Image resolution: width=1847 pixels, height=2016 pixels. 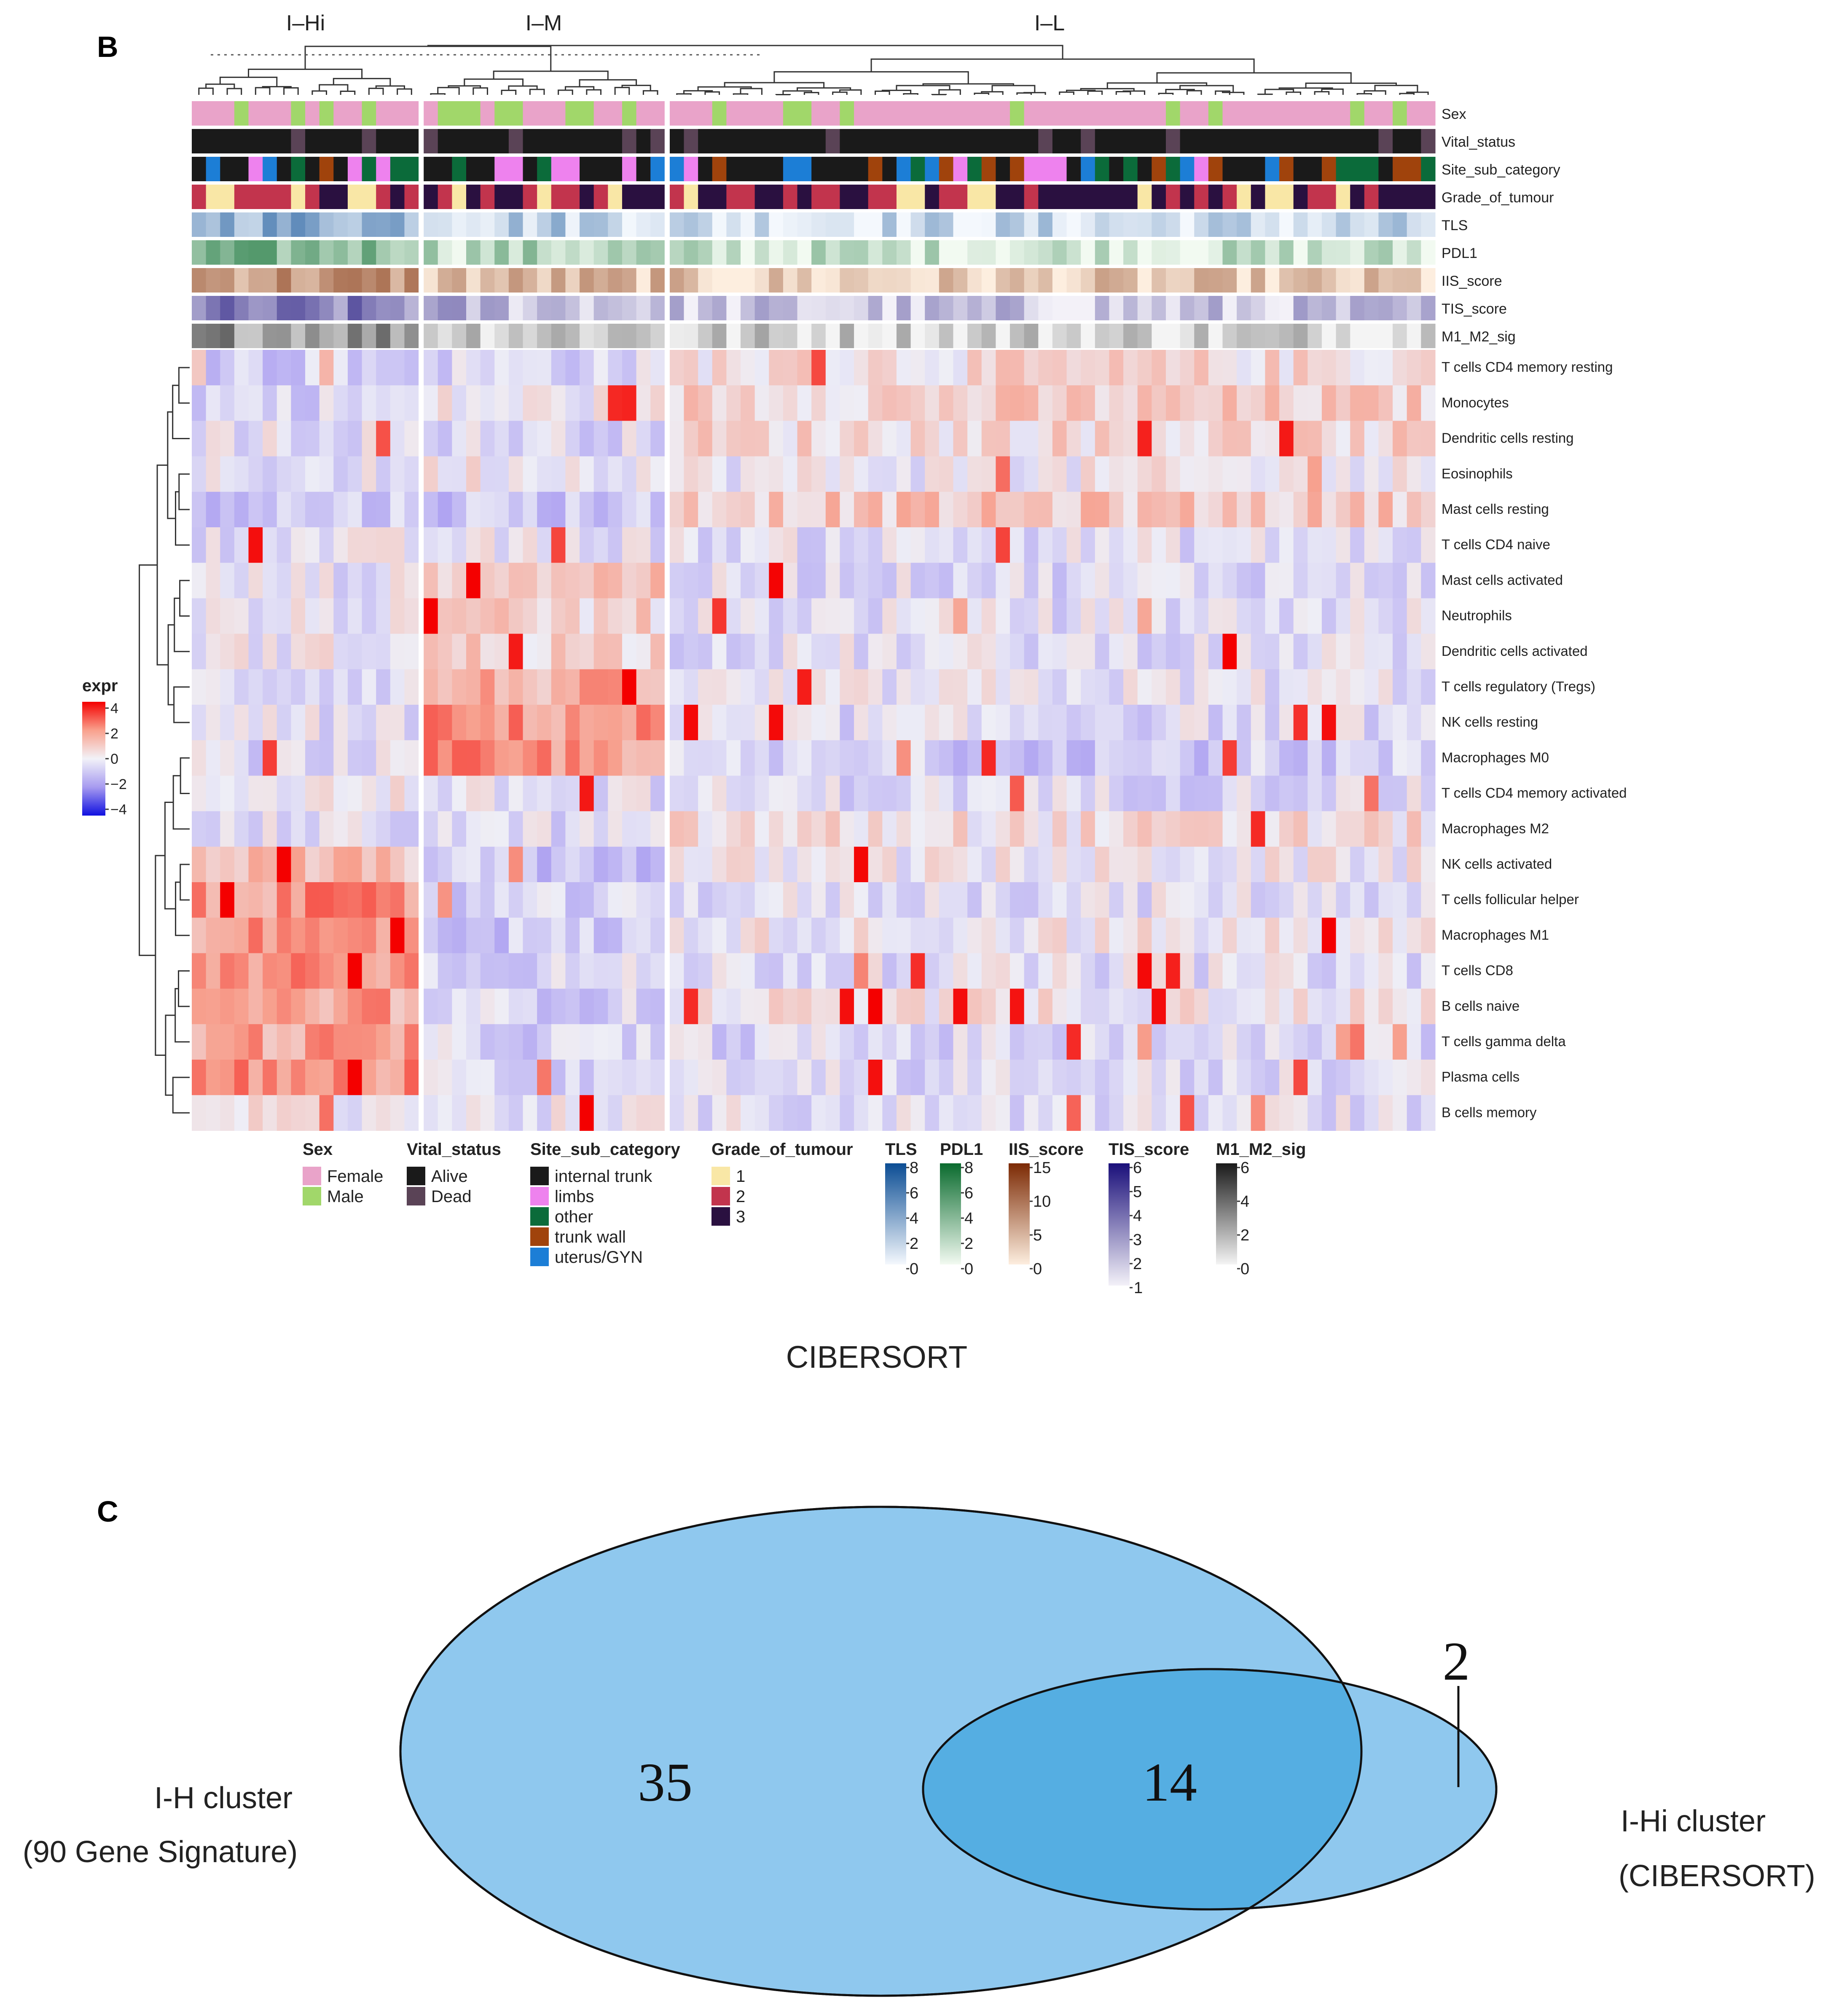 I want to click on row-dendrogram-branch, so click(x=170, y=856).